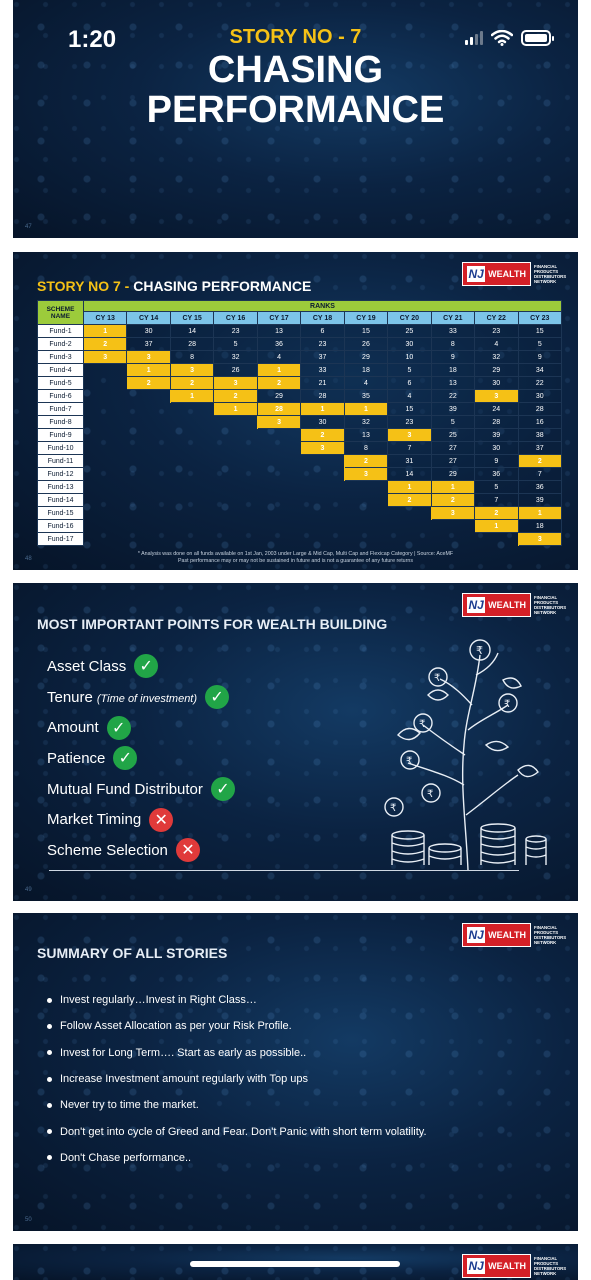  I want to click on point-label: Scheme Selection, so click(107, 850).